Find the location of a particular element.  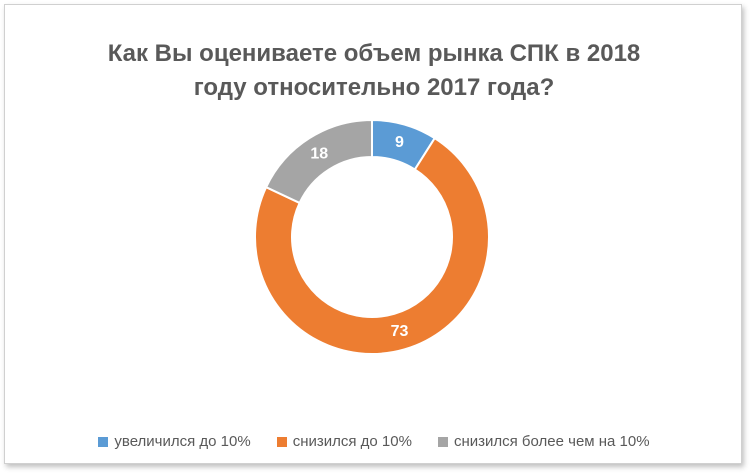

legend-swatch-increased is located at coordinates (103, 441).